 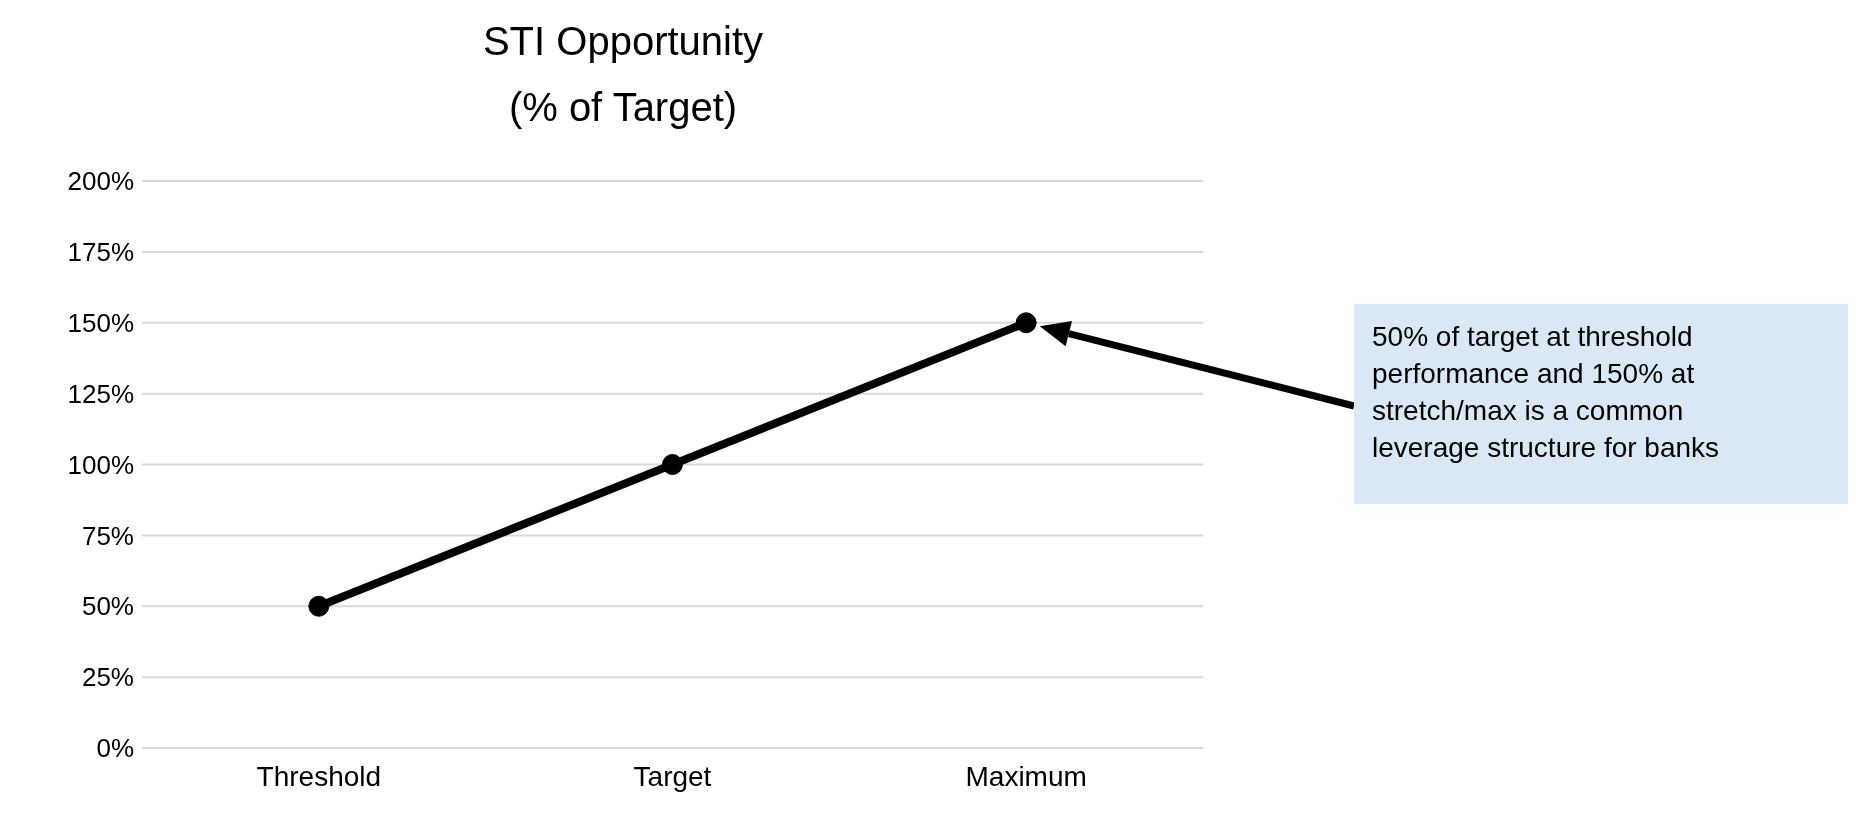 I want to click on y-tick-label: 200%, so click(x=100, y=181).